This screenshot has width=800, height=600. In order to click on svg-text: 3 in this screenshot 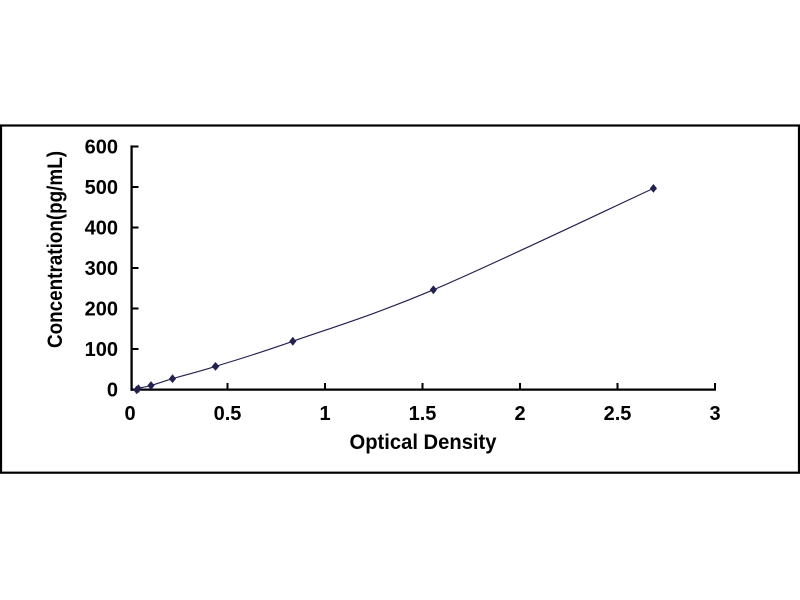, I will do `click(714, 414)`.